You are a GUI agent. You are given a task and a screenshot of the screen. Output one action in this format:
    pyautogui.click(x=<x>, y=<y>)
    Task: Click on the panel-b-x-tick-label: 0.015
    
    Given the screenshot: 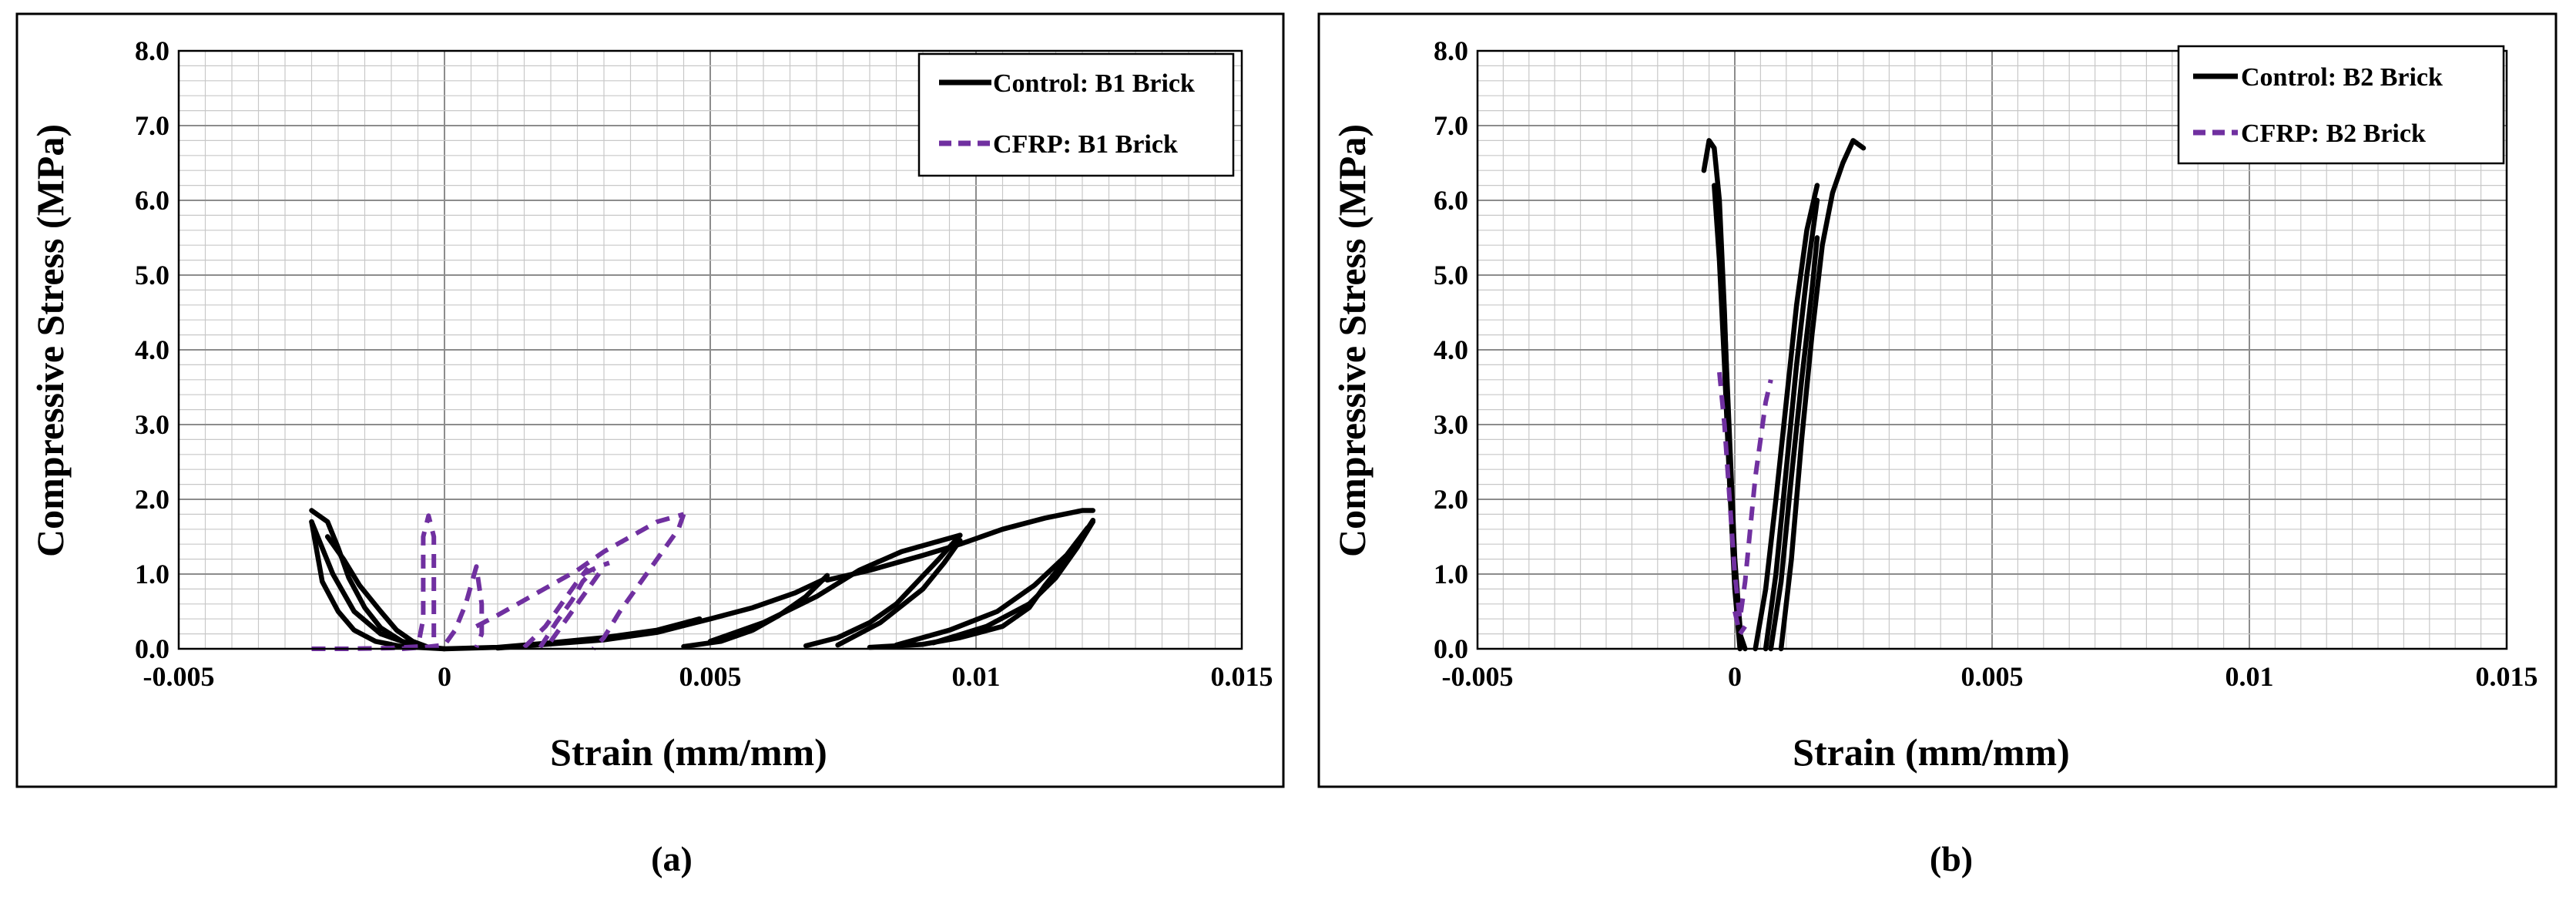 What is the action you would take?
    pyautogui.click(x=2507, y=676)
    